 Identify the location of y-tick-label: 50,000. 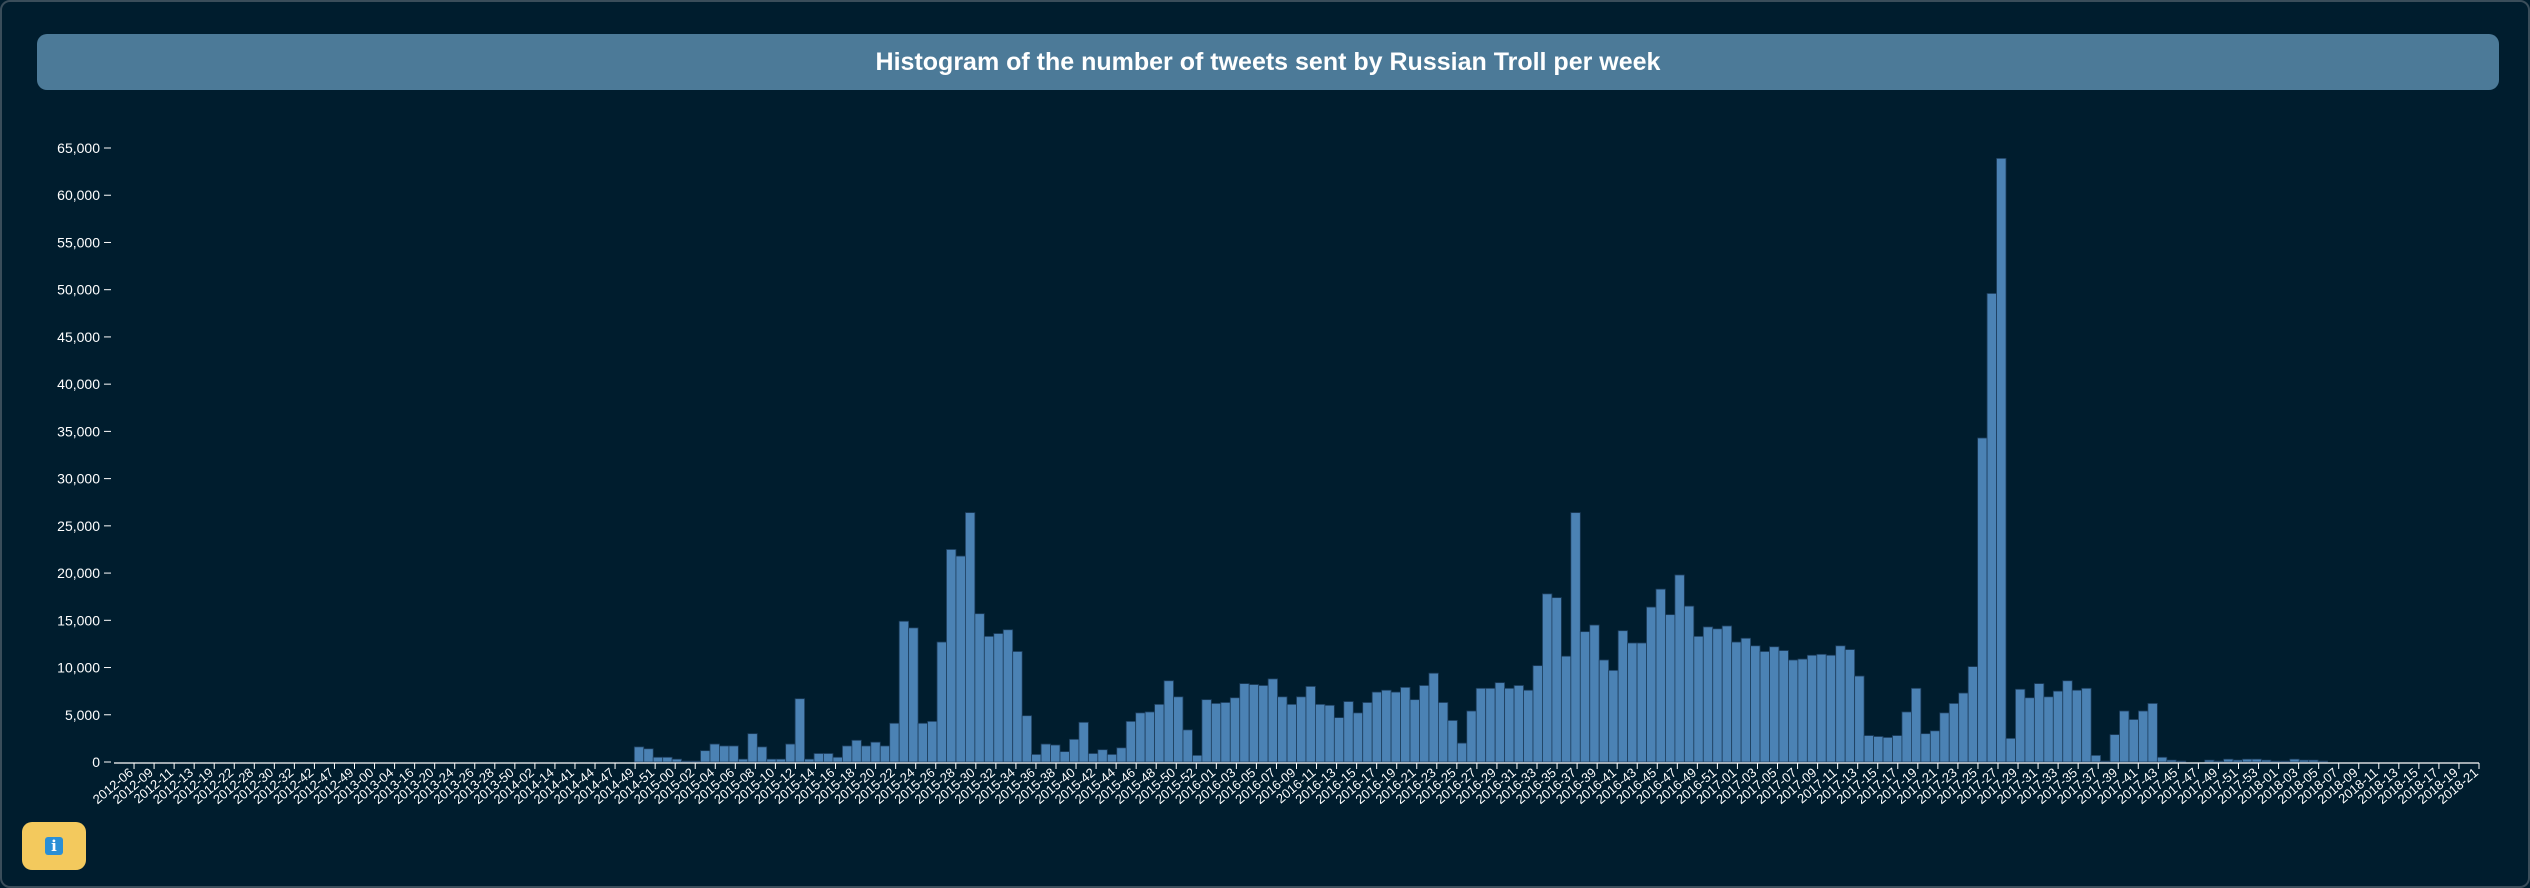
(78, 290).